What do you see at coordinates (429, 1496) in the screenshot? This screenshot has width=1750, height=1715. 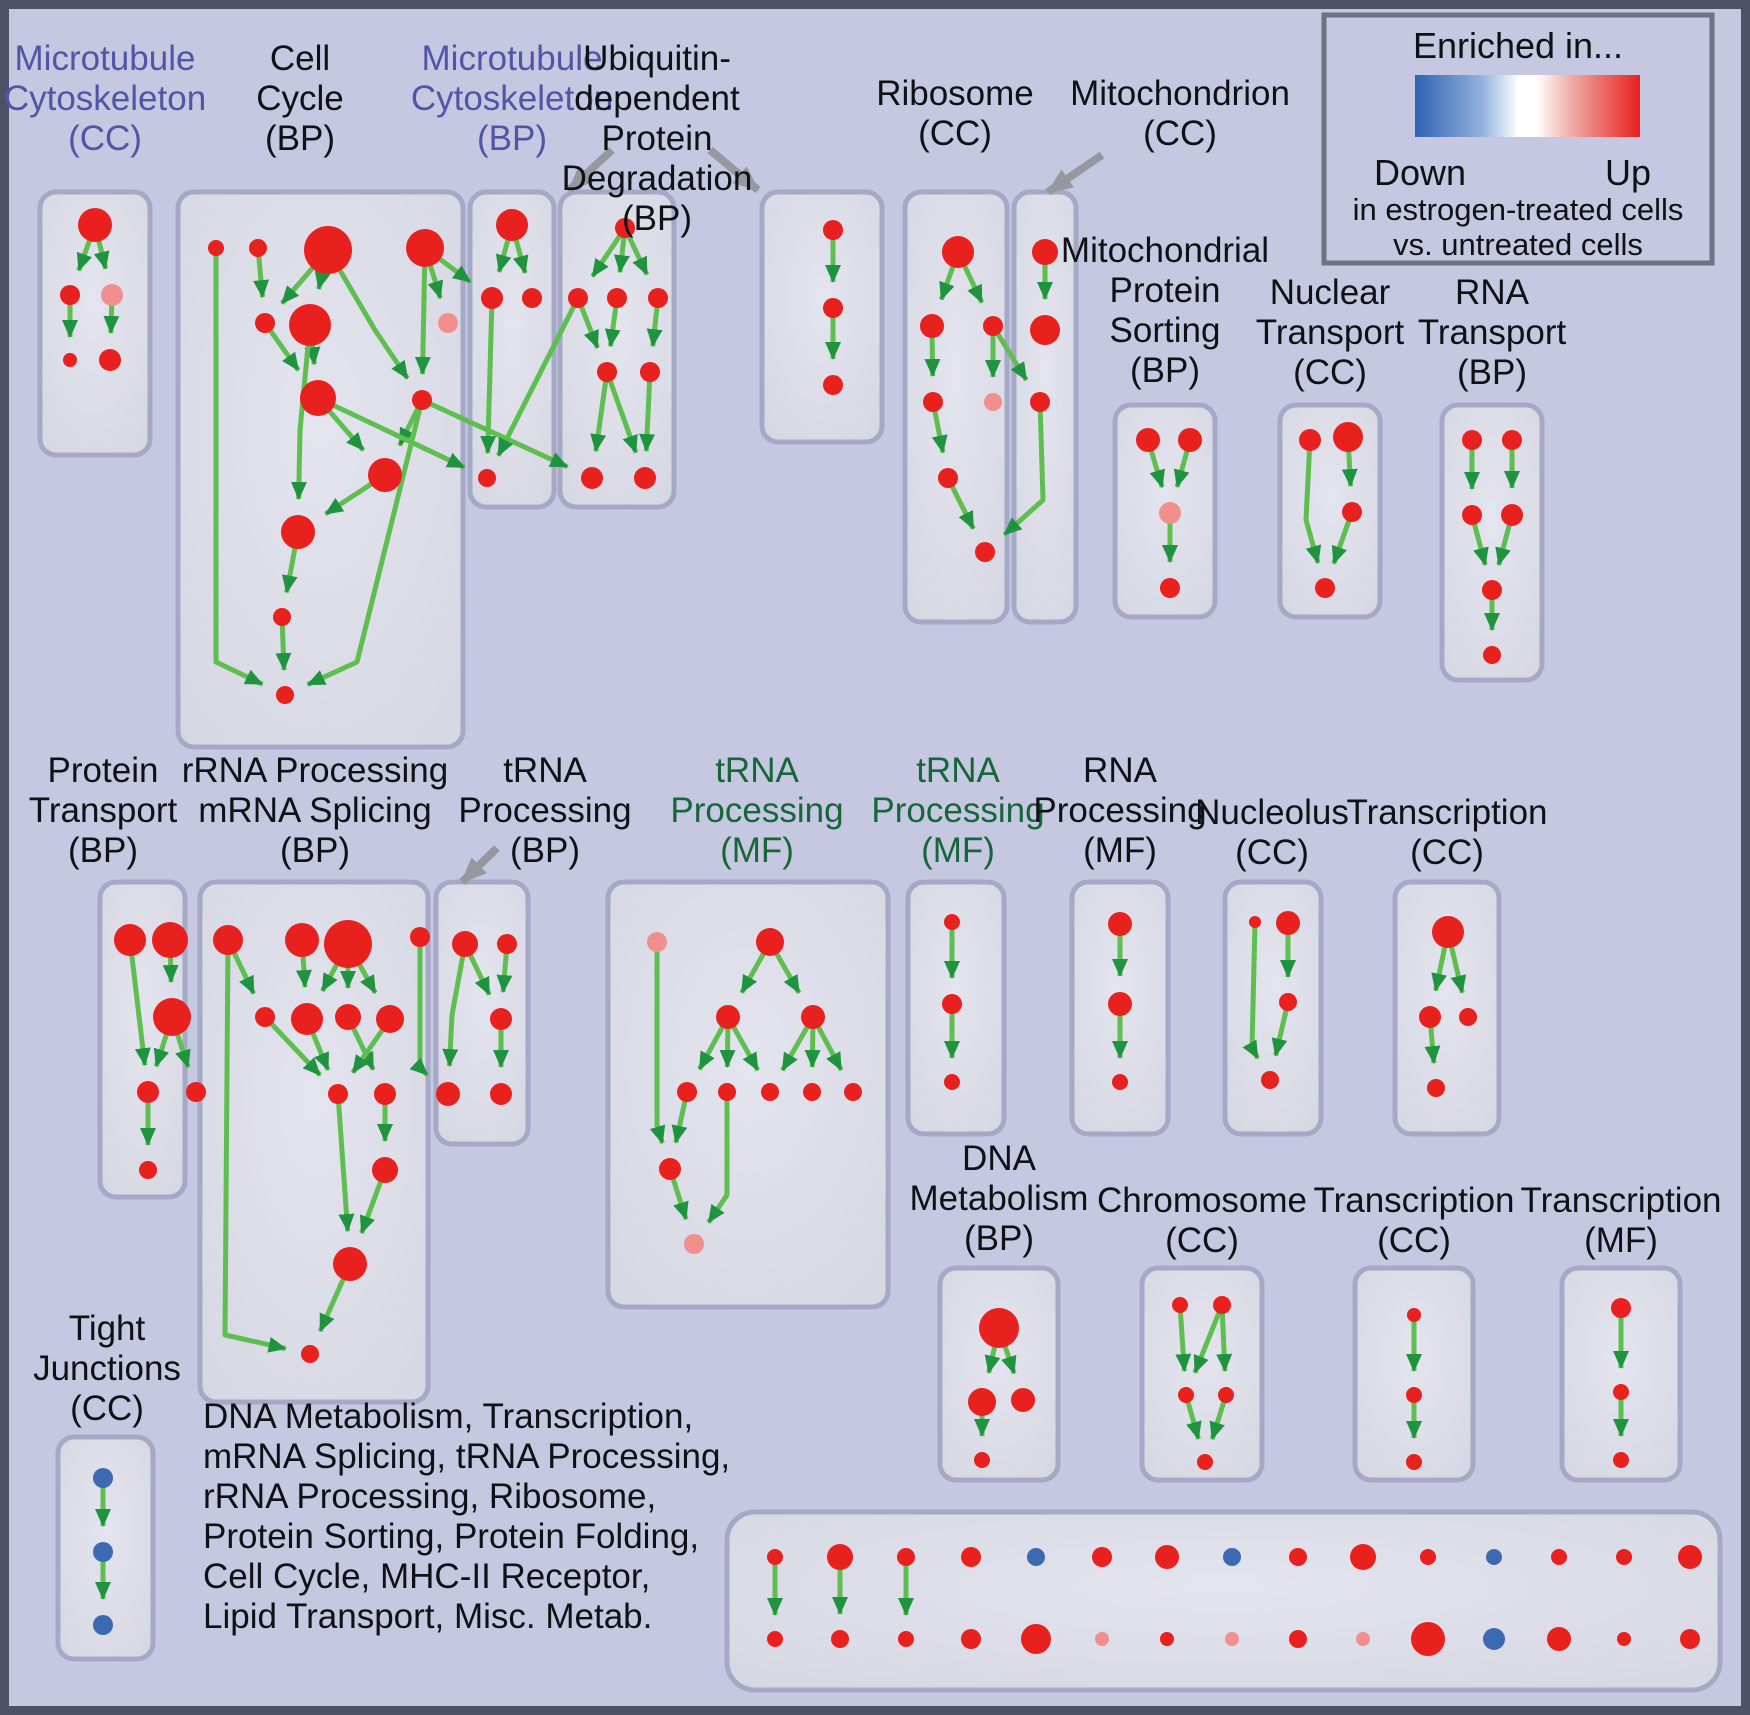 I see `misc-clusters-note: rRNA Processing, Ribosome,` at bounding box center [429, 1496].